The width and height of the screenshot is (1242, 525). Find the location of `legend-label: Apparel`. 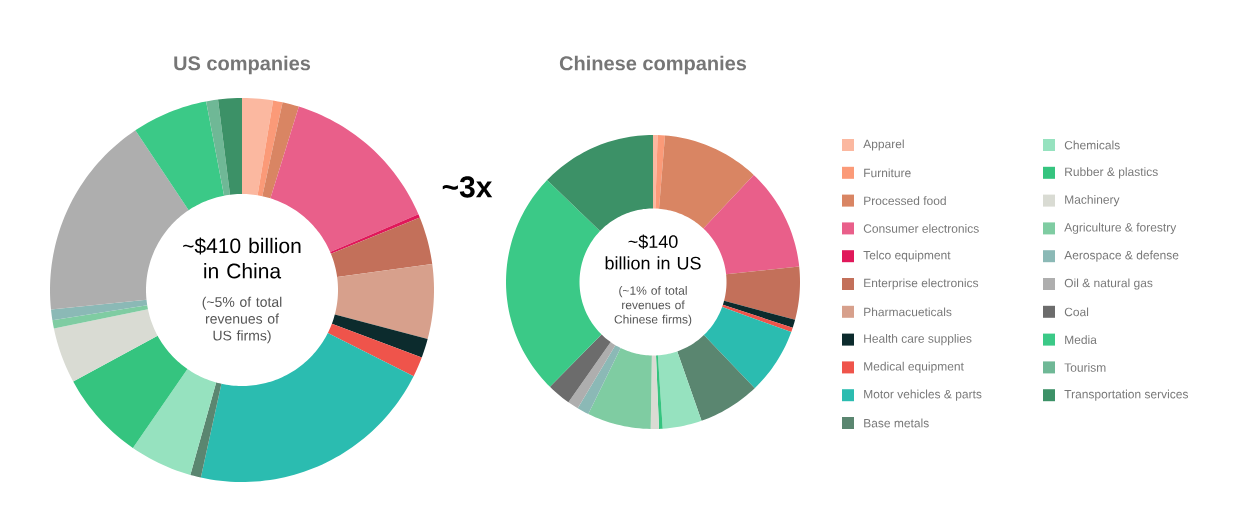

legend-label: Apparel is located at coordinates (883, 145).